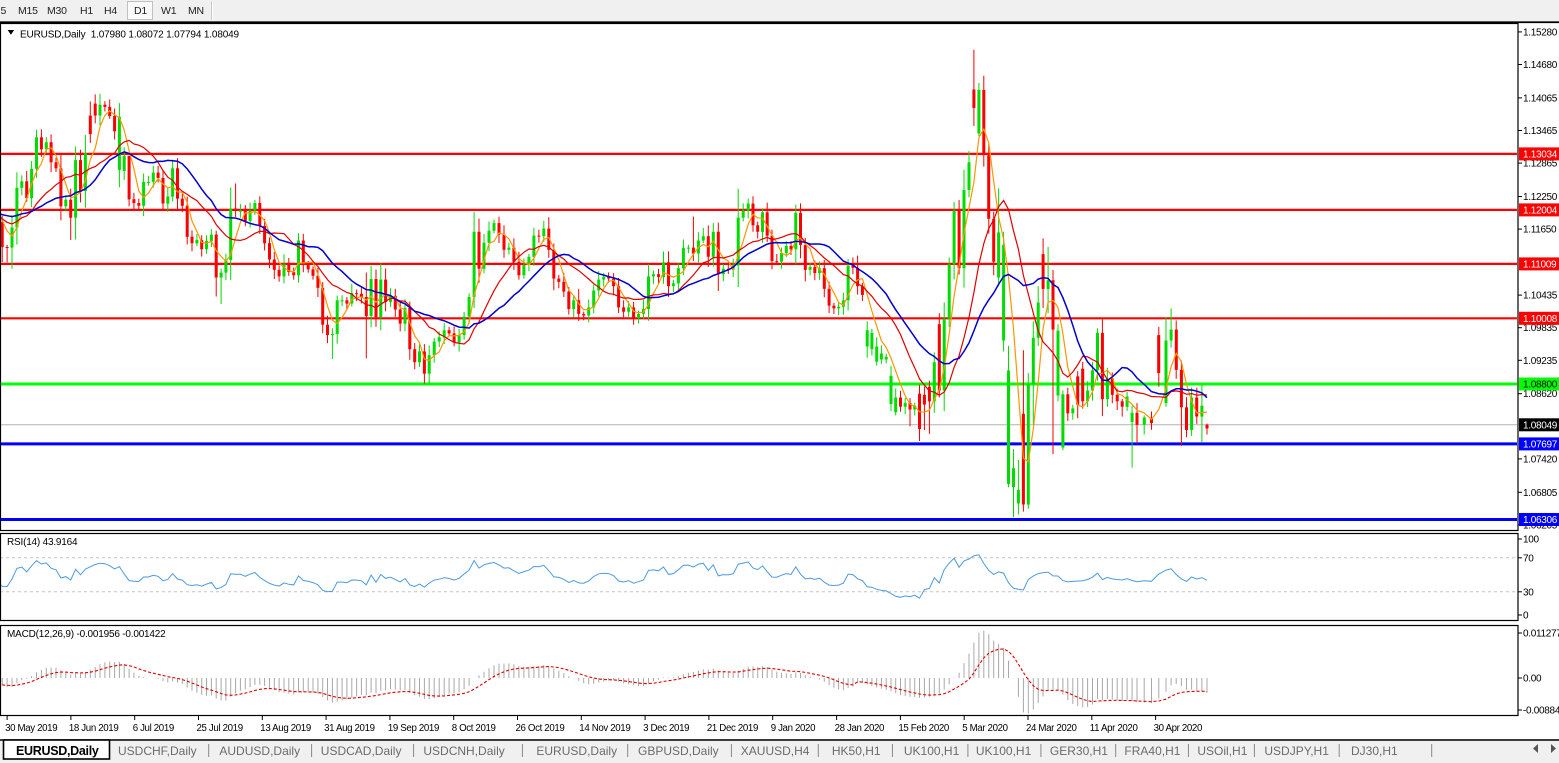 The width and height of the screenshot is (1559, 763). I want to click on svg-text: M5, so click(3, 11).